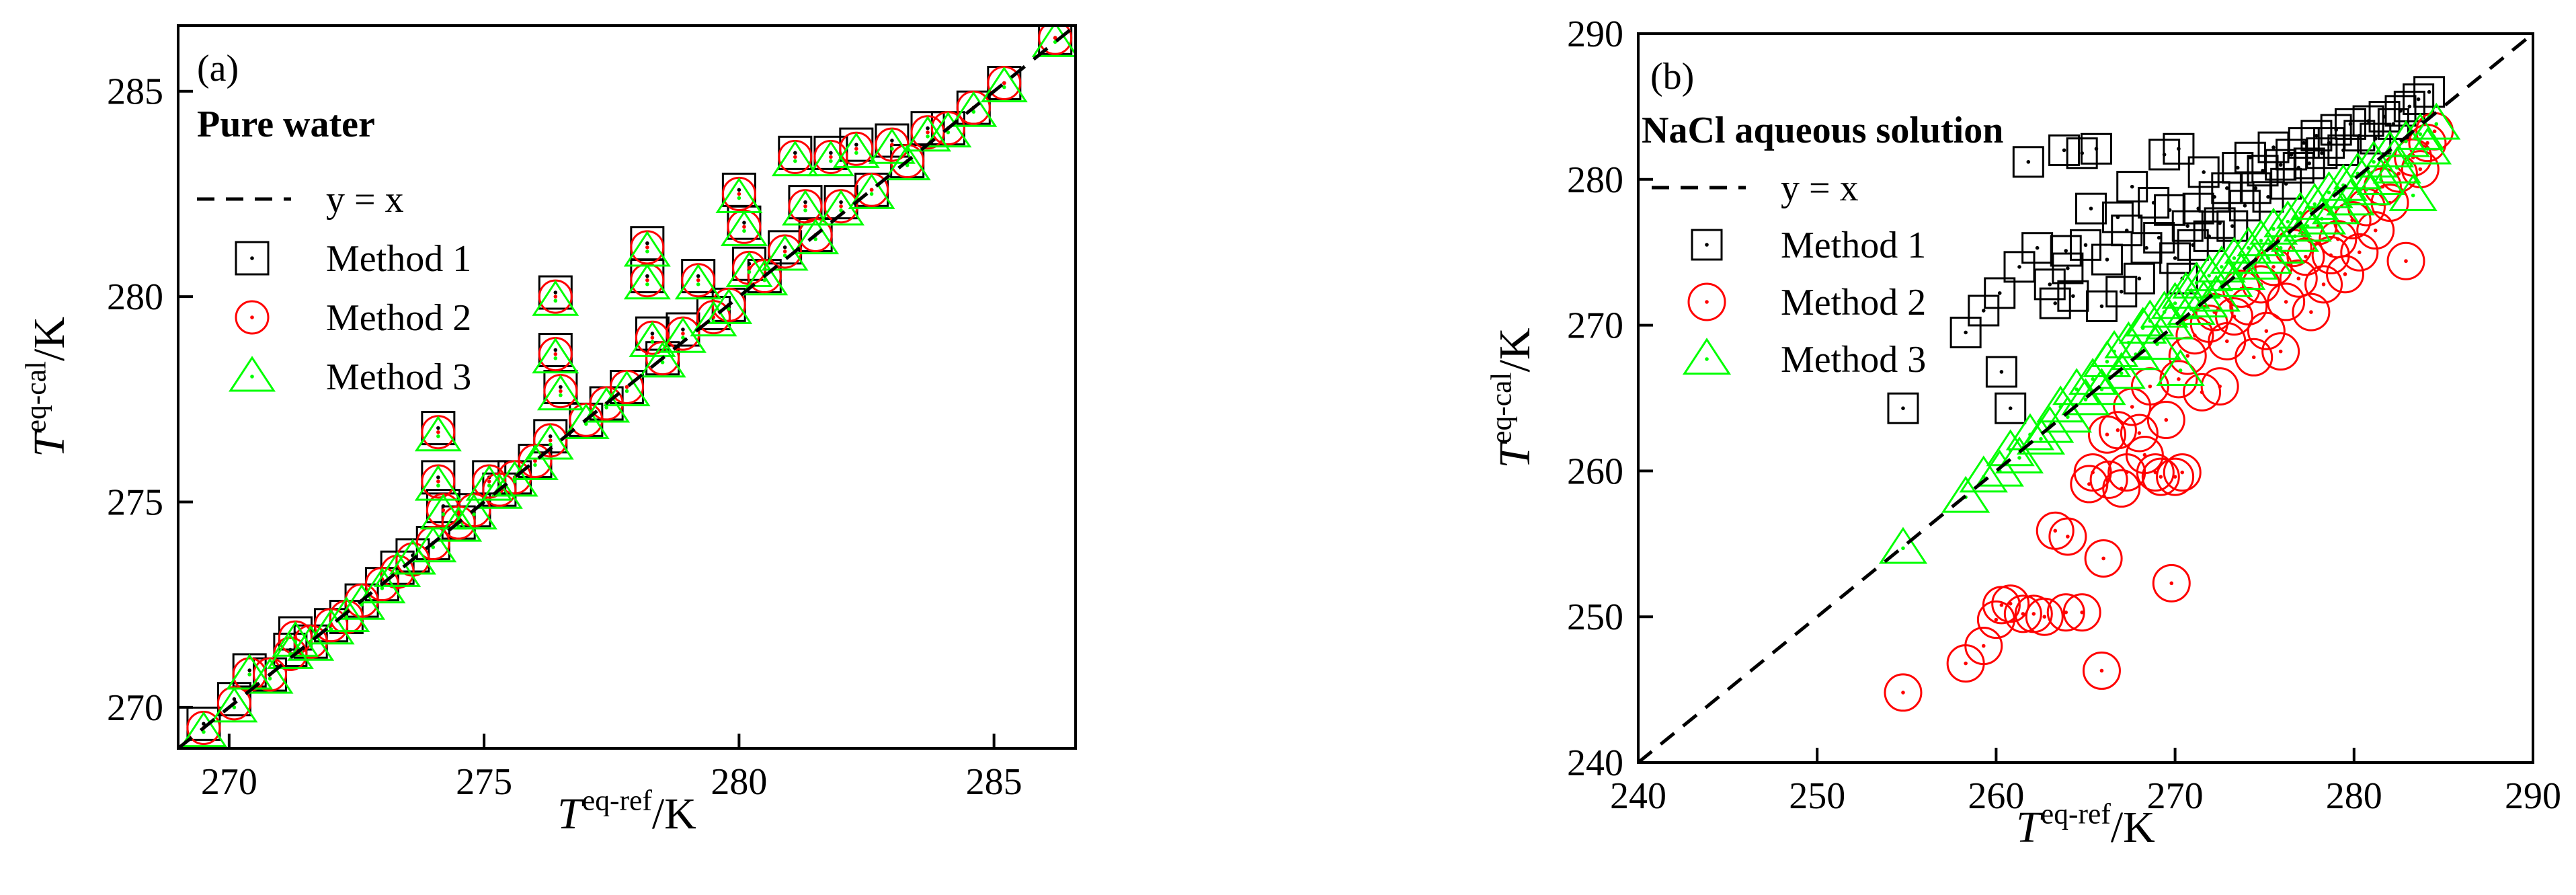 The height and width of the screenshot is (895, 2576). I want to click on legend-label: y = x, so click(365, 200).